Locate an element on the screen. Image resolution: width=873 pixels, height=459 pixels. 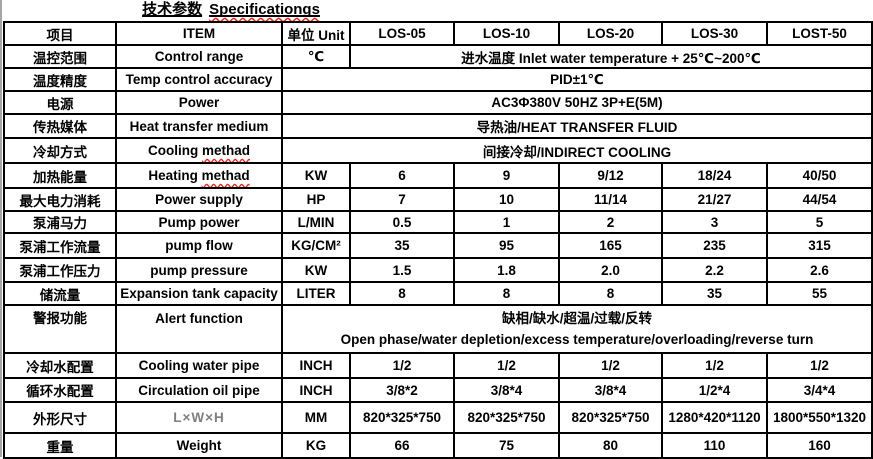
value-cell: 44/54 is located at coordinates (819, 199).